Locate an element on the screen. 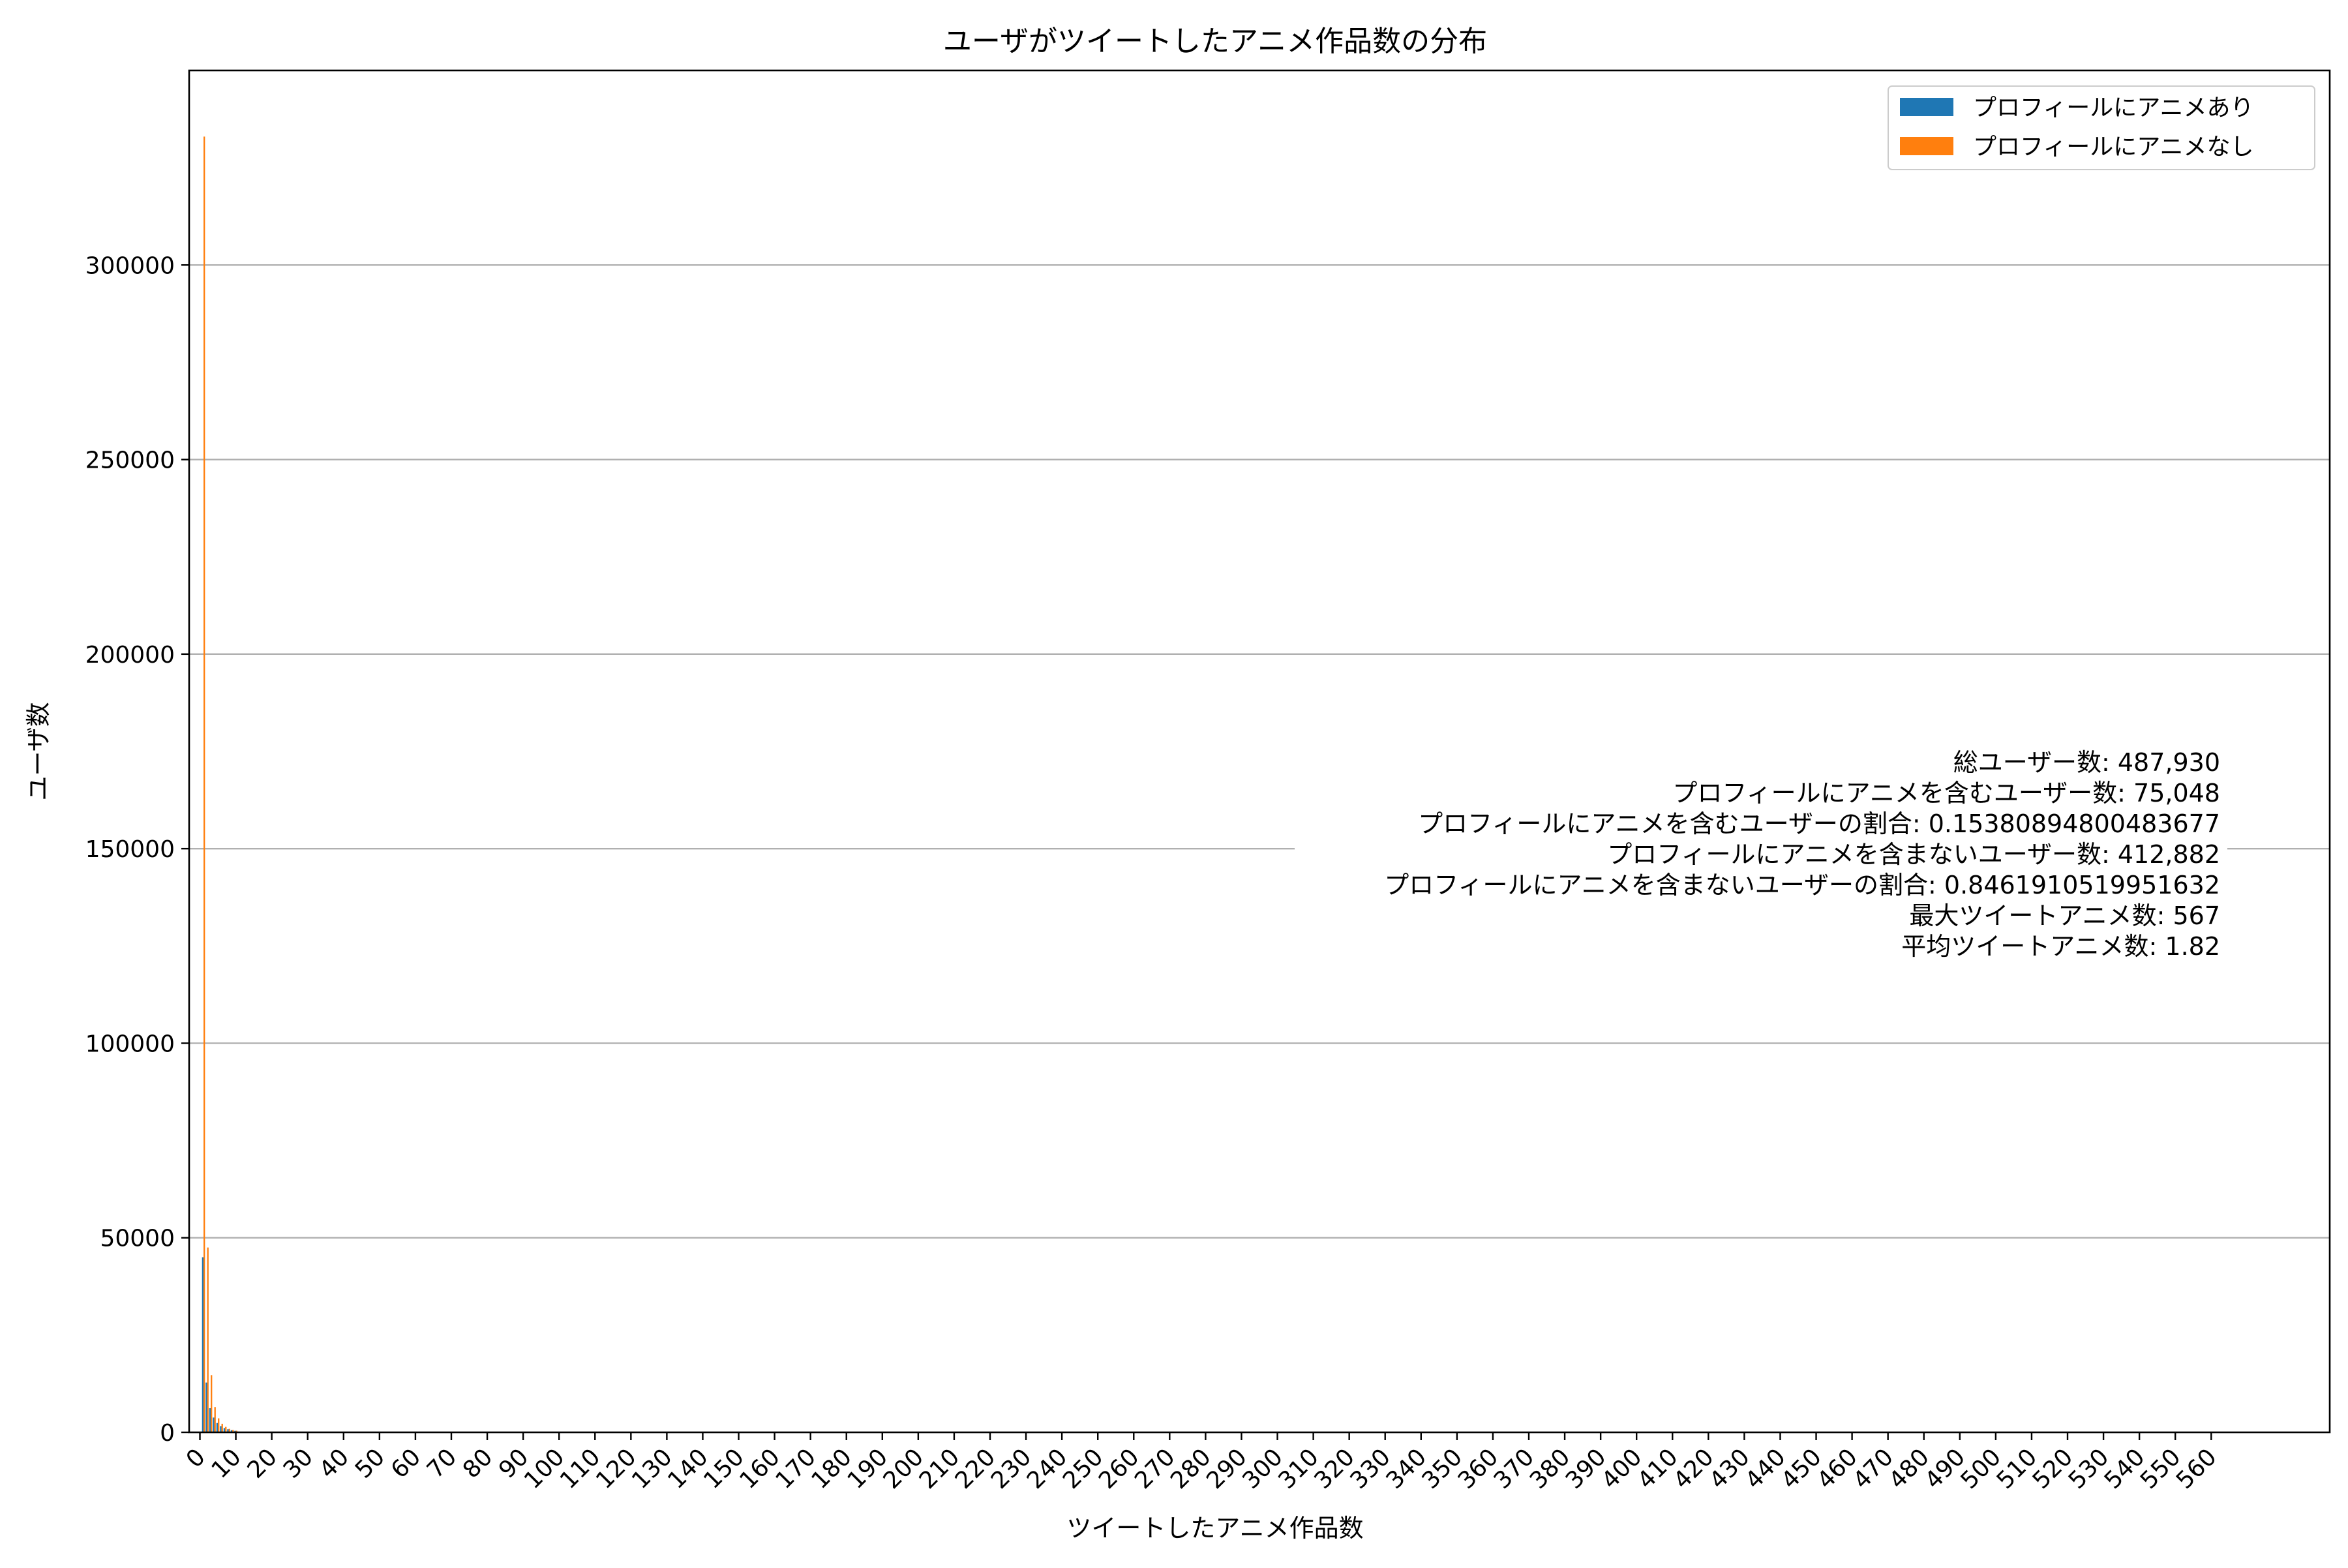 The height and width of the screenshot is (1568, 2348). y-tick-label: 200000 is located at coordinates (130, 655).